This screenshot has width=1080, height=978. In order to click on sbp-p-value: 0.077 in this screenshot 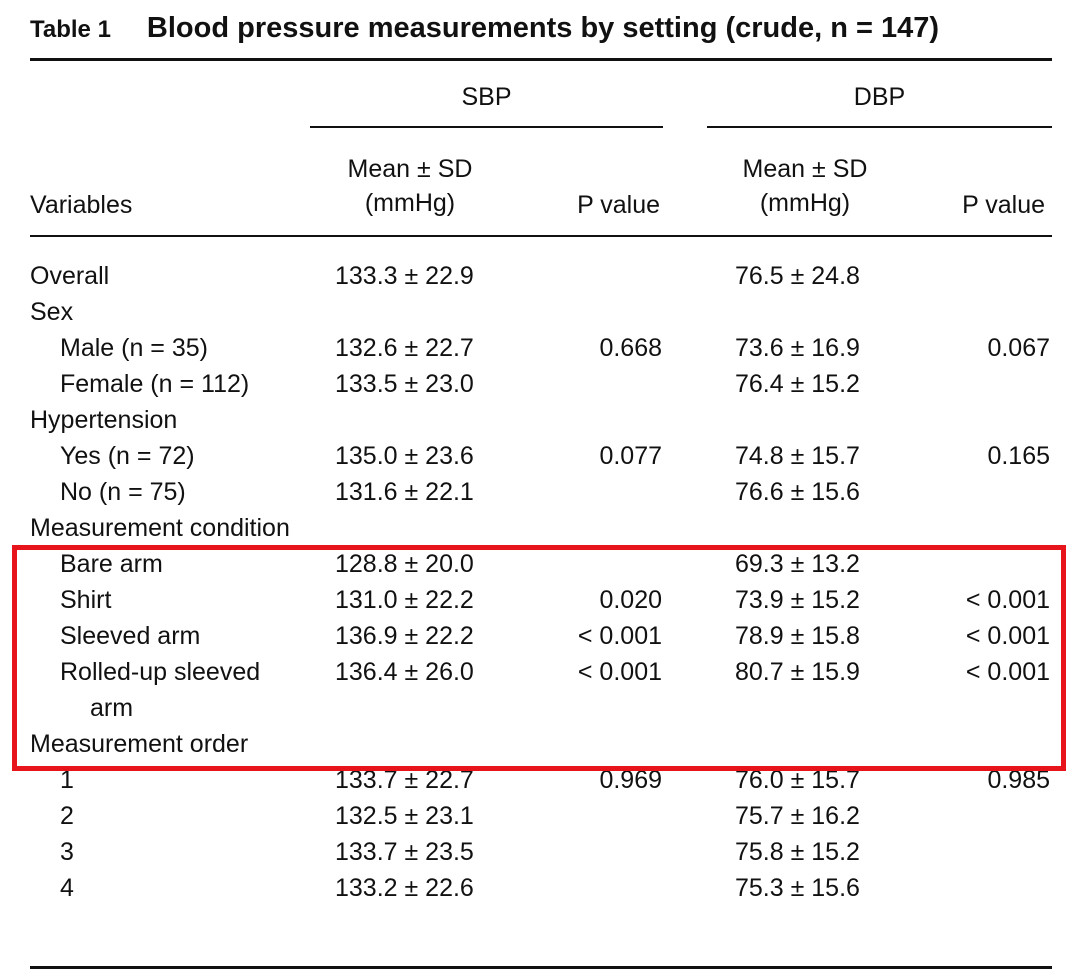, I will do `click(630, 456)`.